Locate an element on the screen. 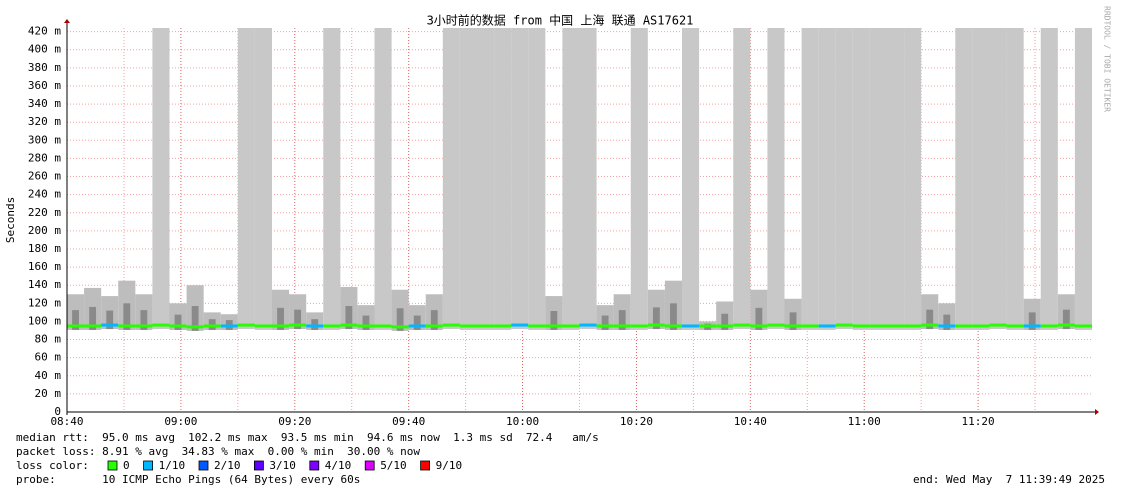  x-tick-label: 10:00 is located at coordinates (522, 421).